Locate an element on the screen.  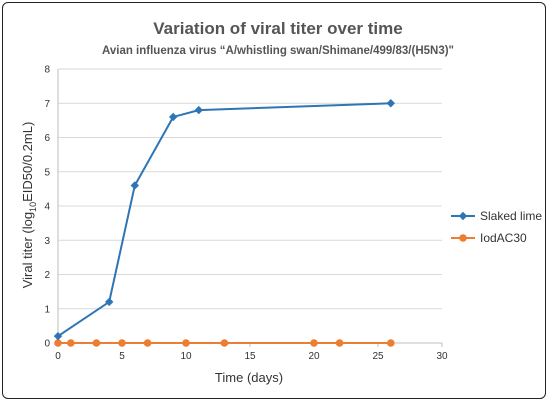
y-tick-label: 4 is located at coordinates (47, 207).